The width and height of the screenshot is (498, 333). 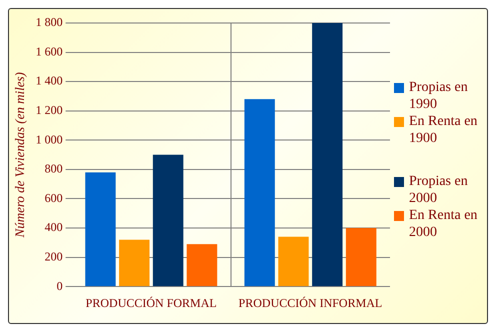 I want to click on legend-label: En Renta en 1900, so click(x=443, y=130).